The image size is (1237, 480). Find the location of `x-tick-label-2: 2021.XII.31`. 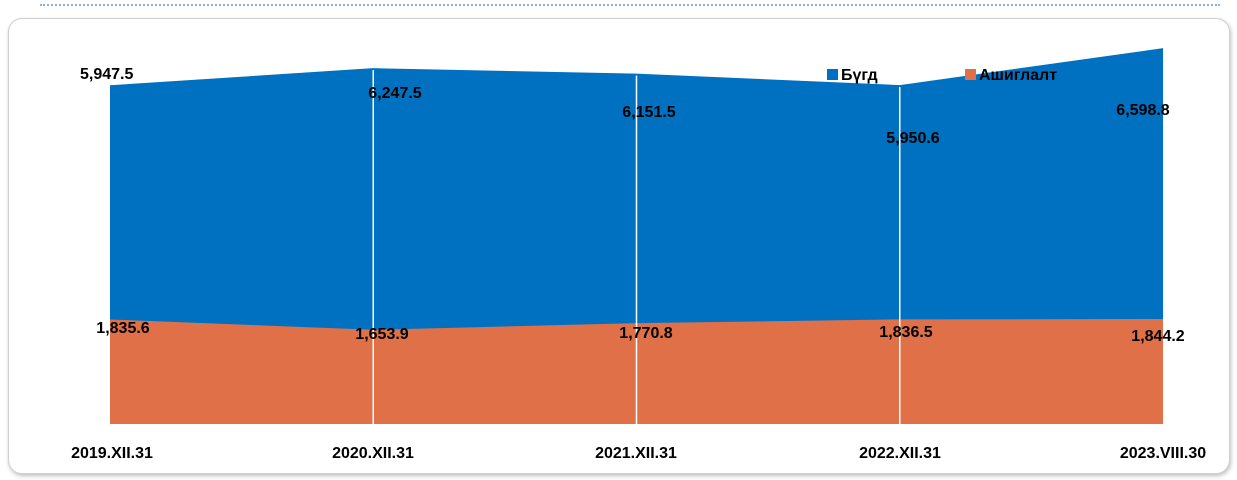

x-tick-label-2: 2021.XII.31 is located at coordinates (636, 453).